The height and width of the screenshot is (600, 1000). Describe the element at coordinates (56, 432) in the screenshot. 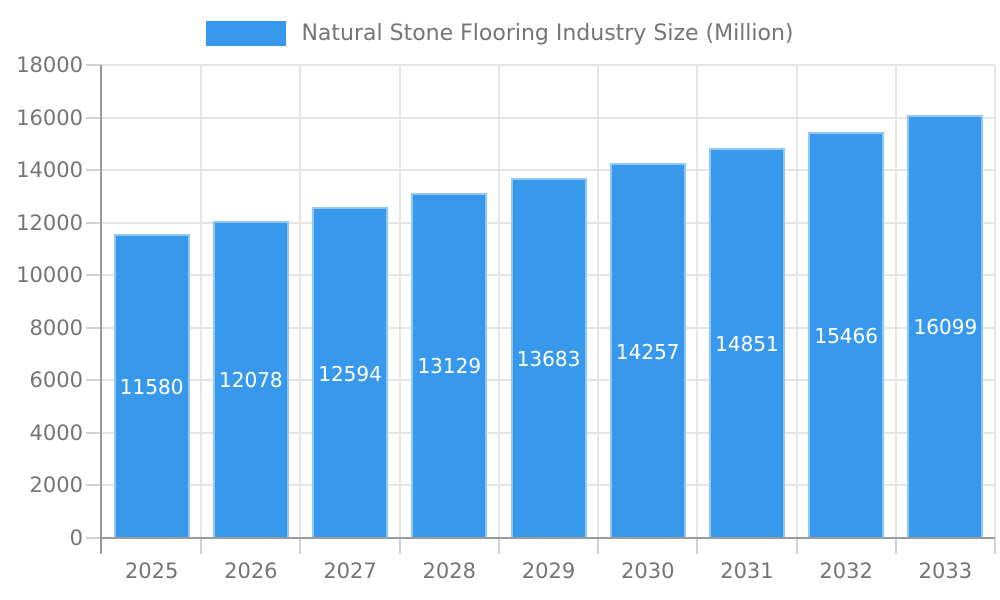

I see `y-axis-label: 4000` at that location.